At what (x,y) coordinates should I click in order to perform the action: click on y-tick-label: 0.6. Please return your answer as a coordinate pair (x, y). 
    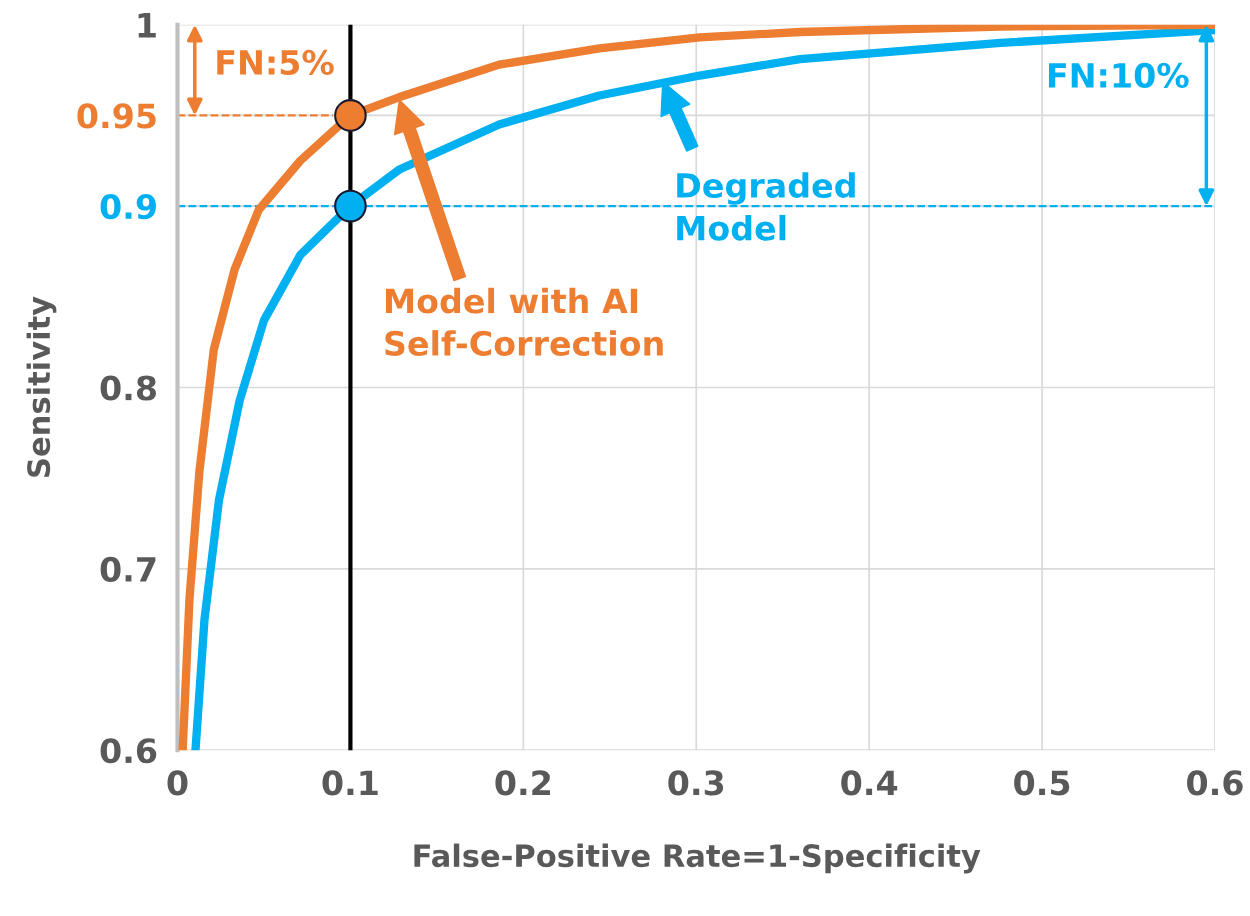
    Looking at the image, I should click on (128, 751).